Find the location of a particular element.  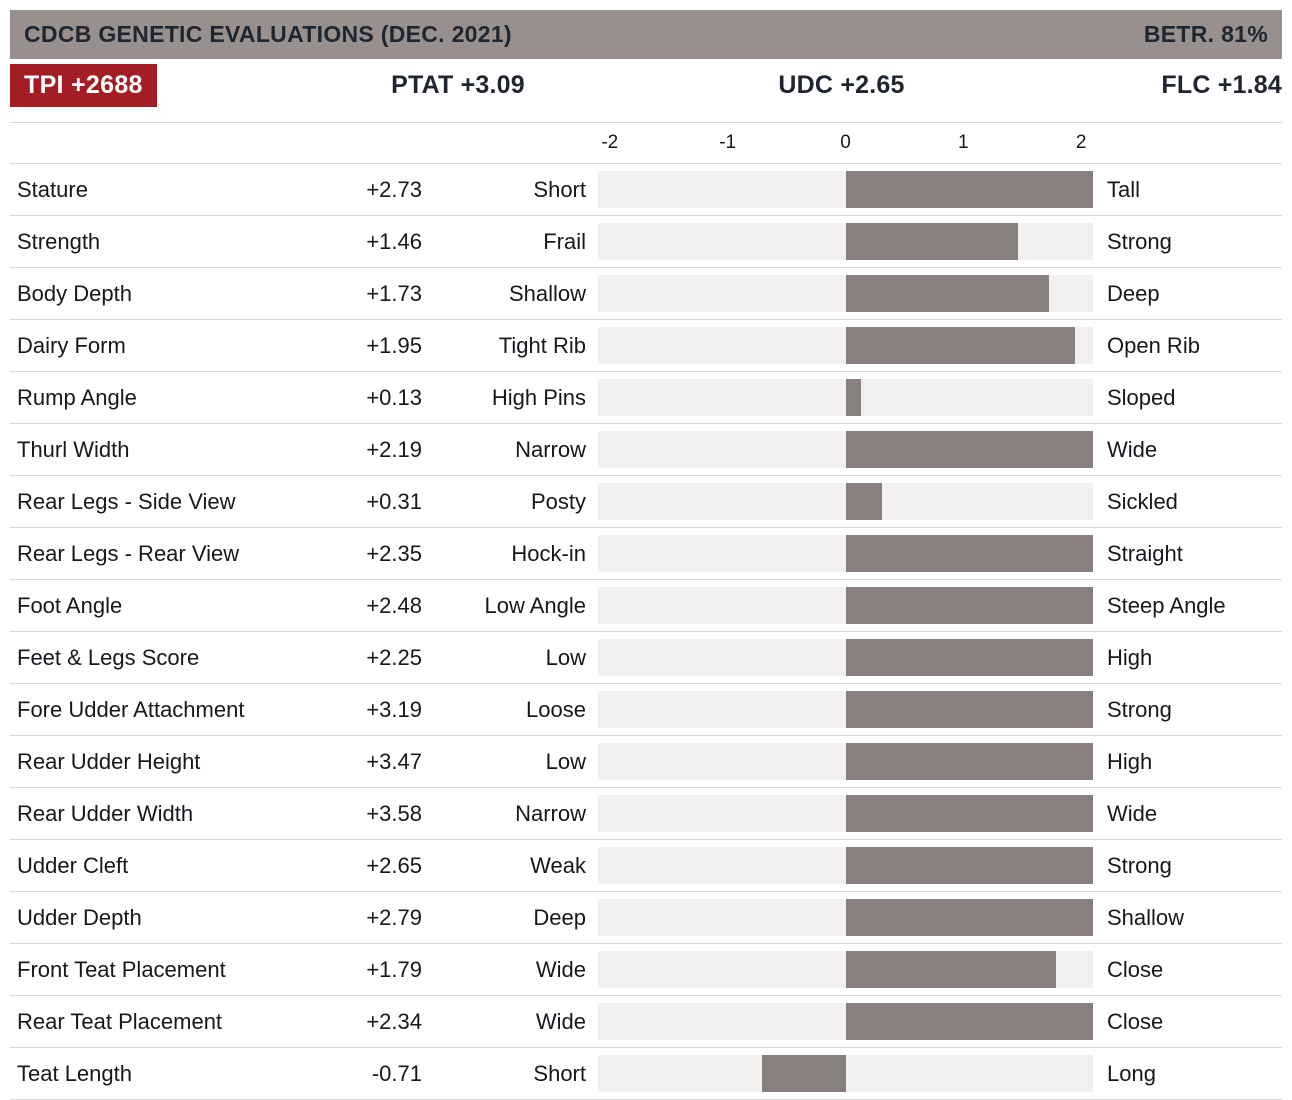

trait-value: +0.31 is located at coordinates (394, 501).